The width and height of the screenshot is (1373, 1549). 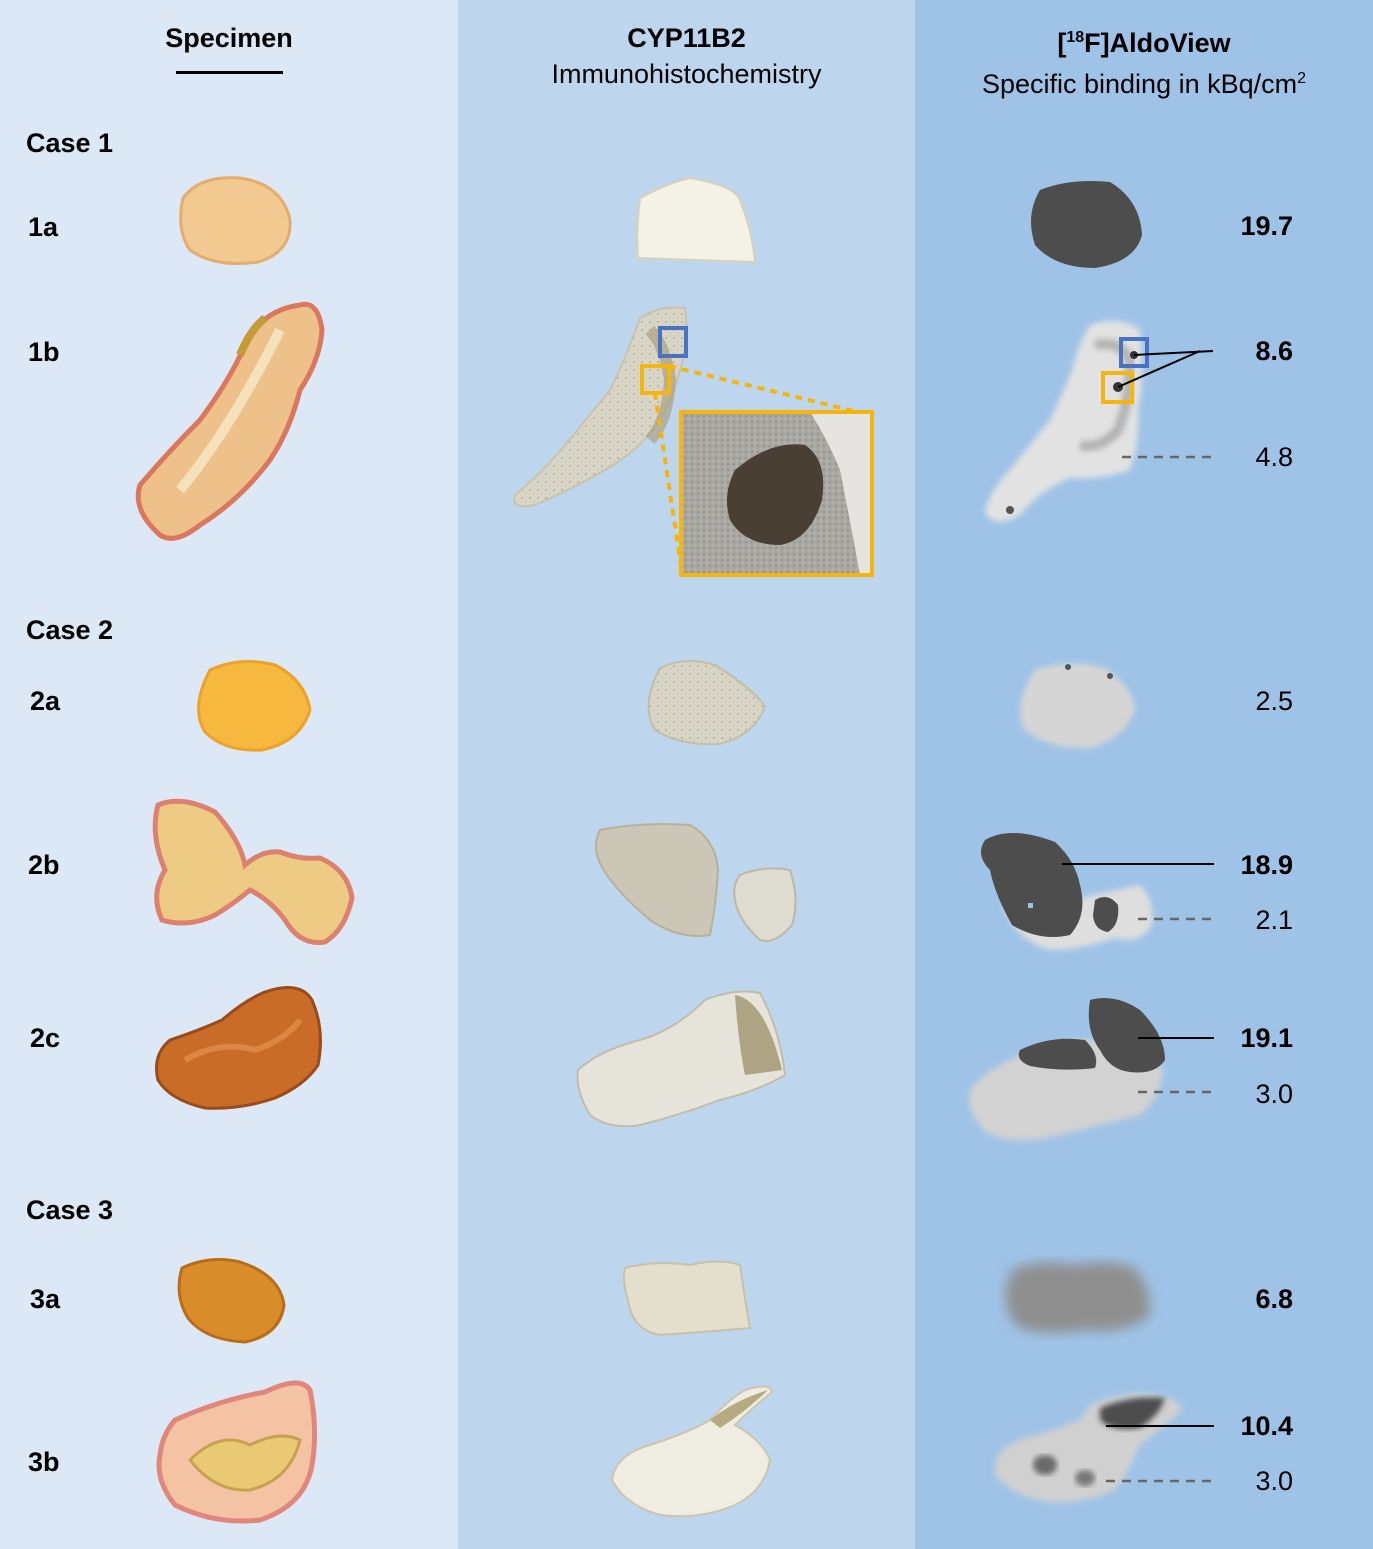 What do you see at coordinates (229, 72) in the screenshot?
I see `scale-bar` at bounding box center [229, 72].